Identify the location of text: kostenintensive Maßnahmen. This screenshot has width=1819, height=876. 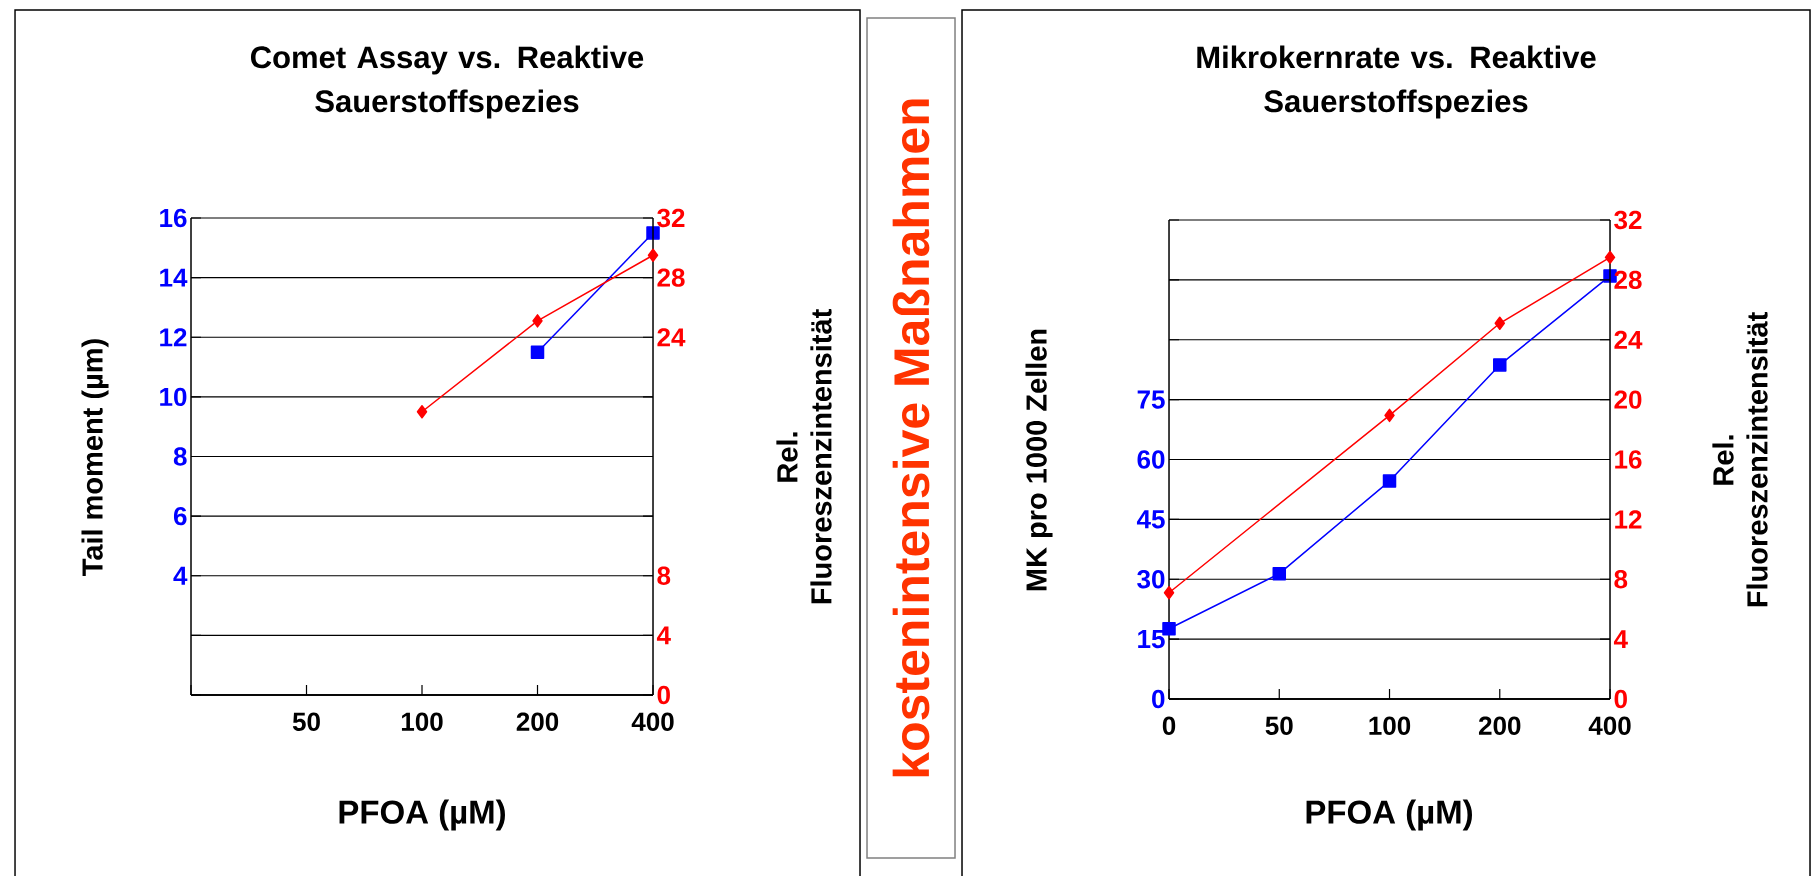
(911, 438).